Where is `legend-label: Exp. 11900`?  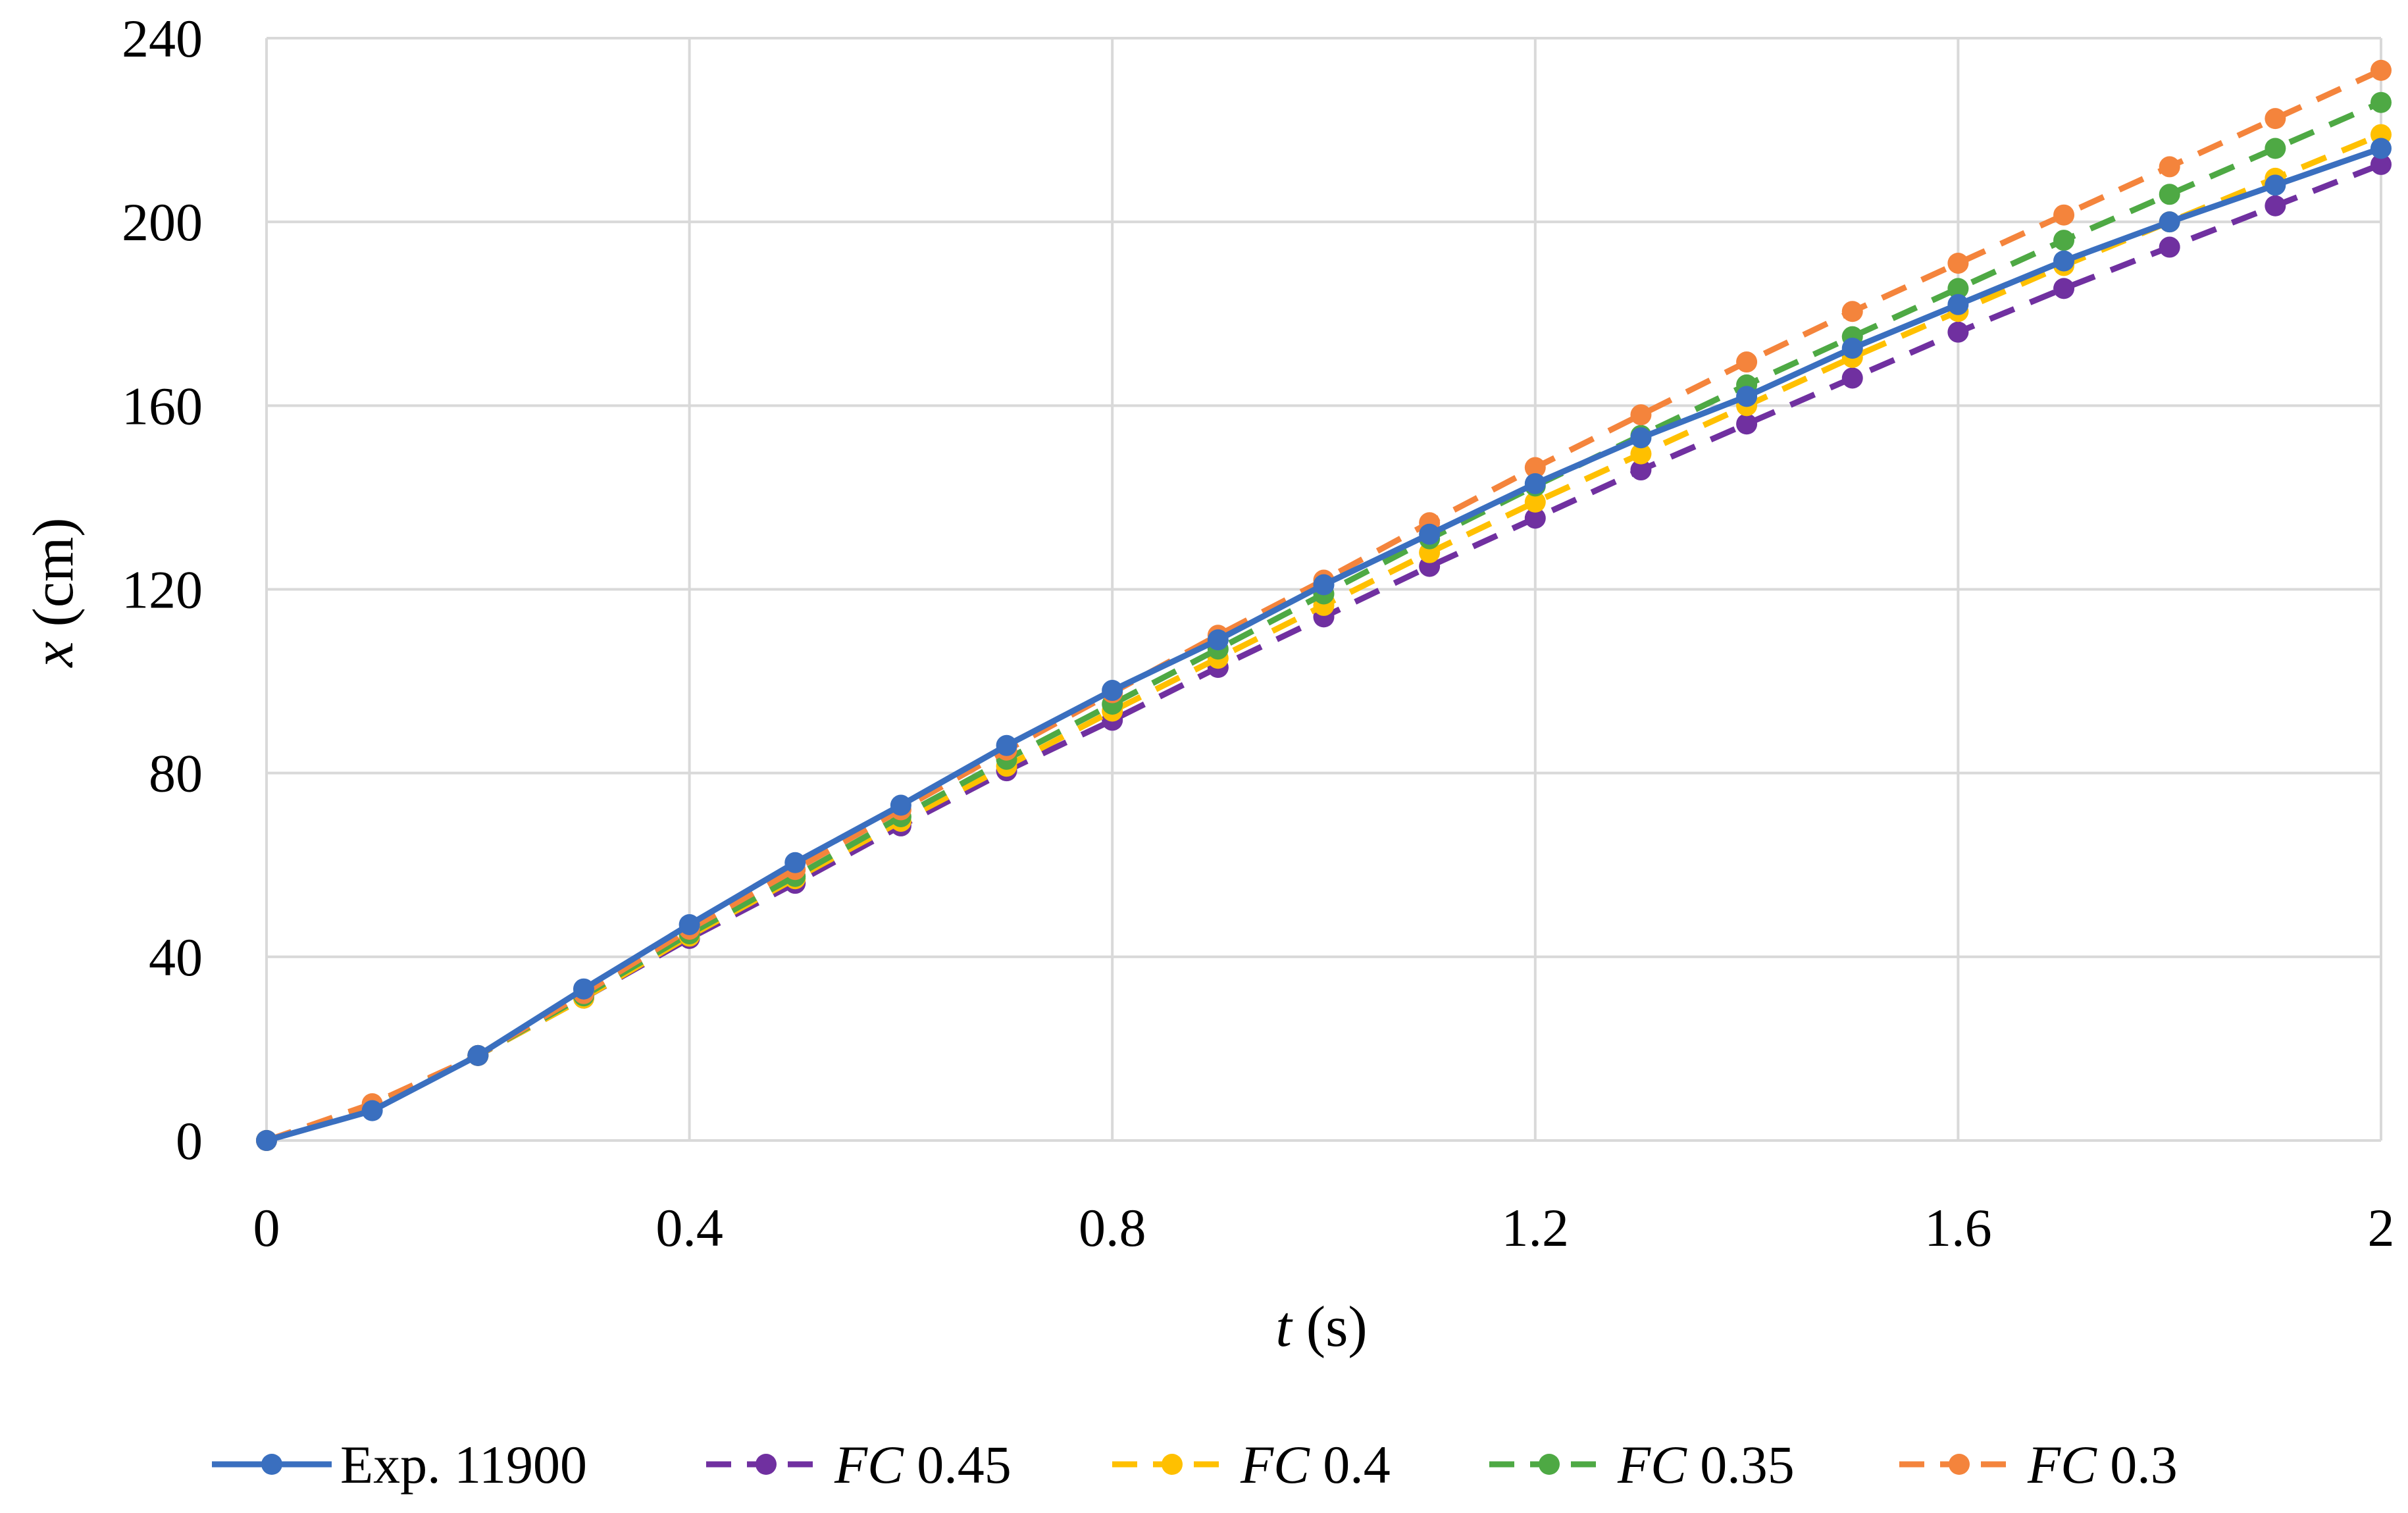
legend-label: Exp. 11900 is located at coordinates (463, 1465).